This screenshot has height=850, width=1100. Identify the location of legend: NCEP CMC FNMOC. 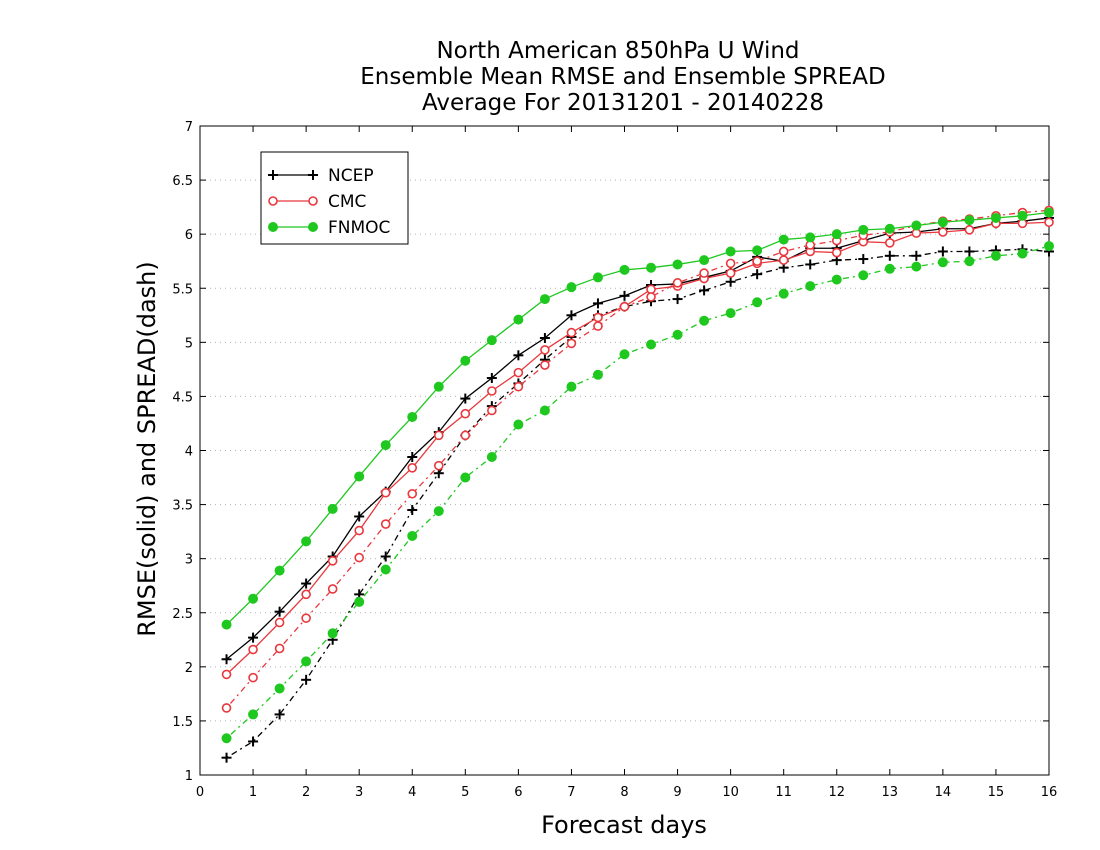
(334, 198).